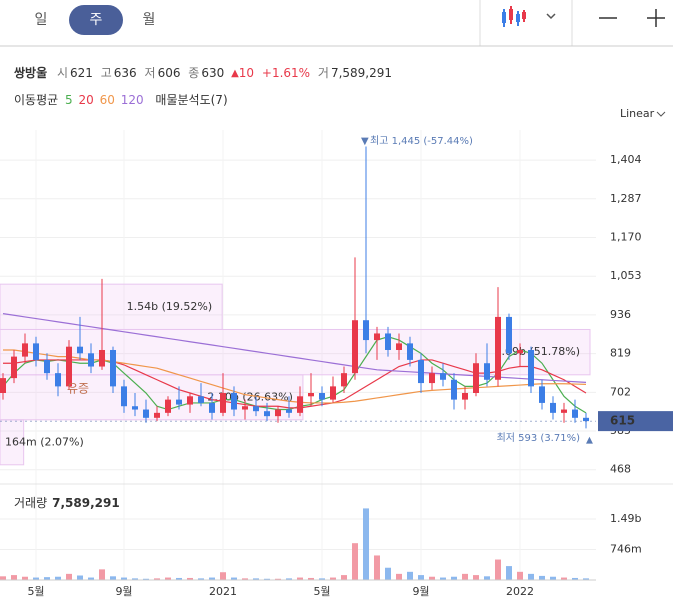 This screenshot has height=611, width=673. I want to click on tab: 주, so click(96, 20).